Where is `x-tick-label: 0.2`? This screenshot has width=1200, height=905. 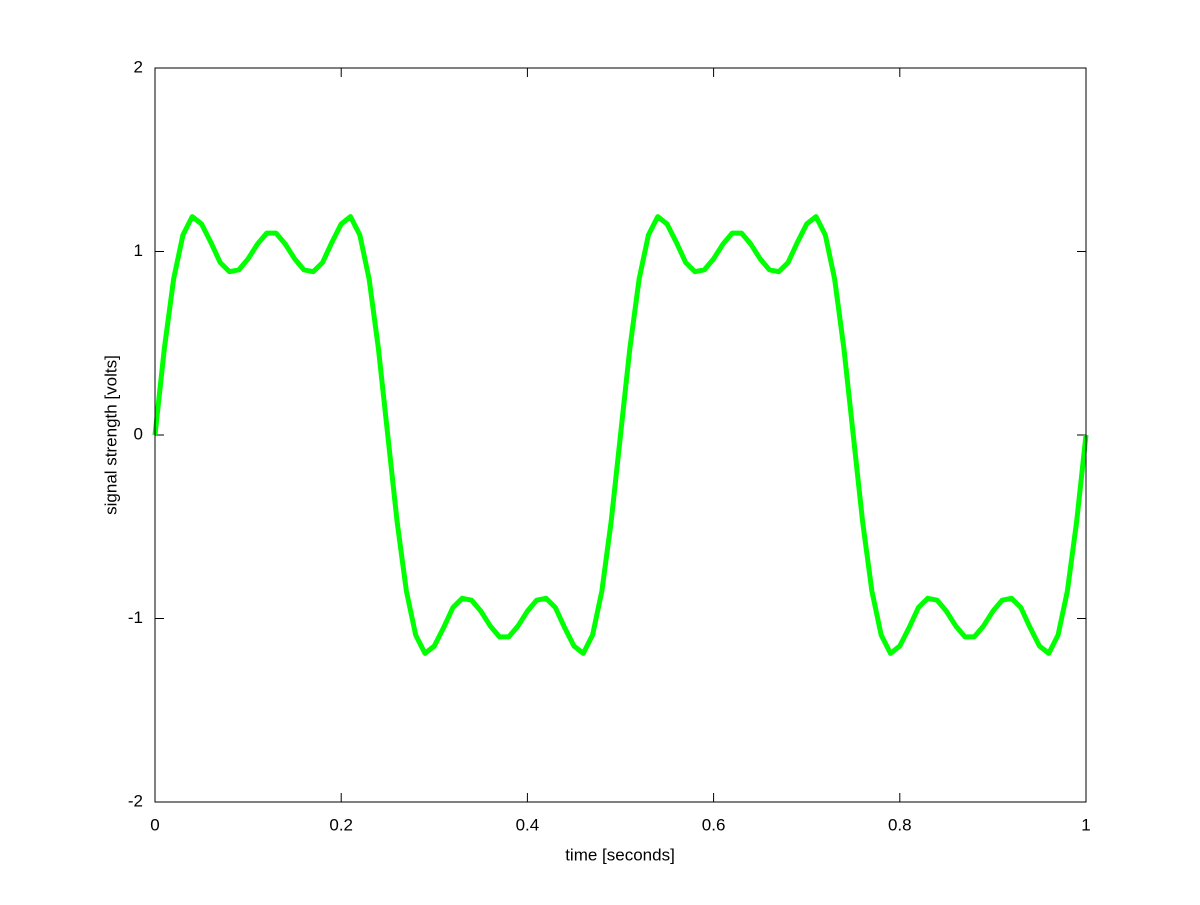
x-tick-label: 0.2 is located at coordinates (341, 824).